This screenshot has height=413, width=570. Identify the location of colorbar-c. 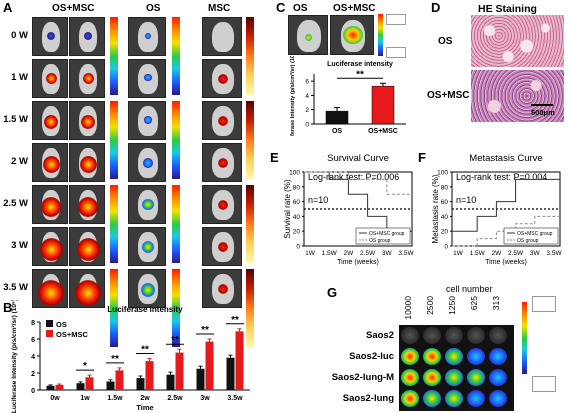
(380, 35).